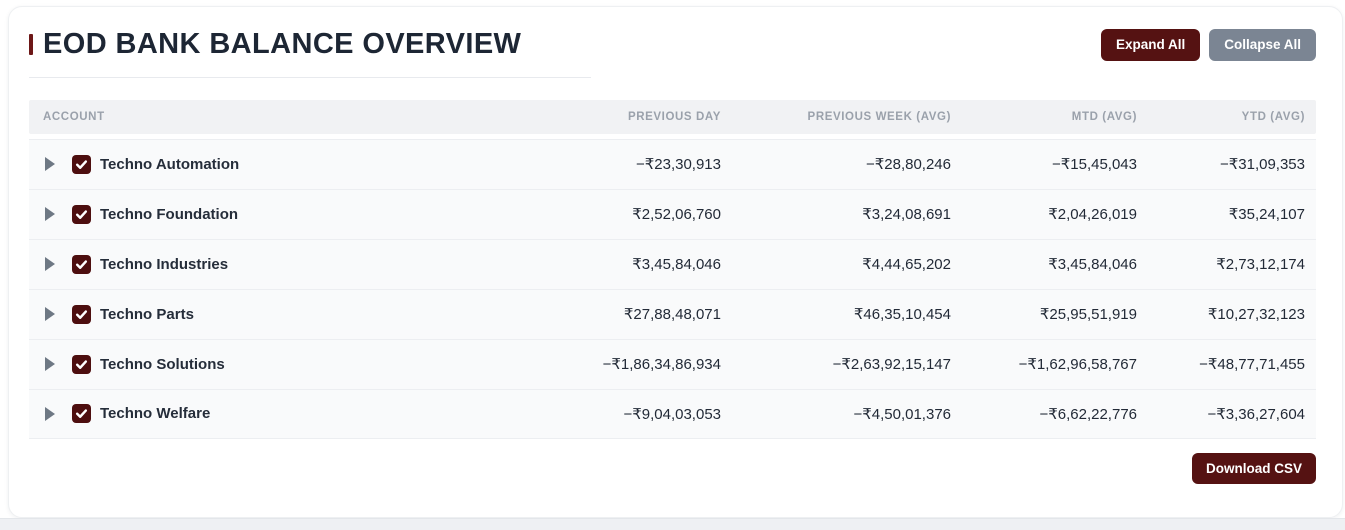  I want to click on account-name: Techno Automation, so click(170, 164).